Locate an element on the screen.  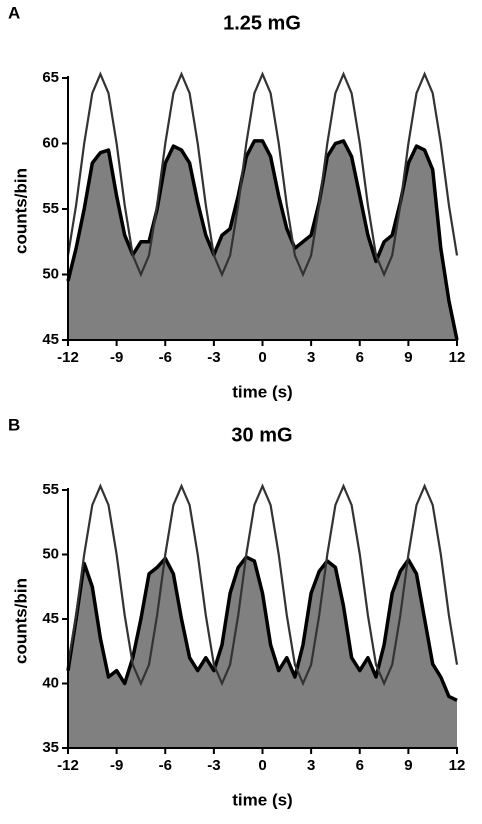
chart-title: 30 mG is located at coordinates (261, 435).